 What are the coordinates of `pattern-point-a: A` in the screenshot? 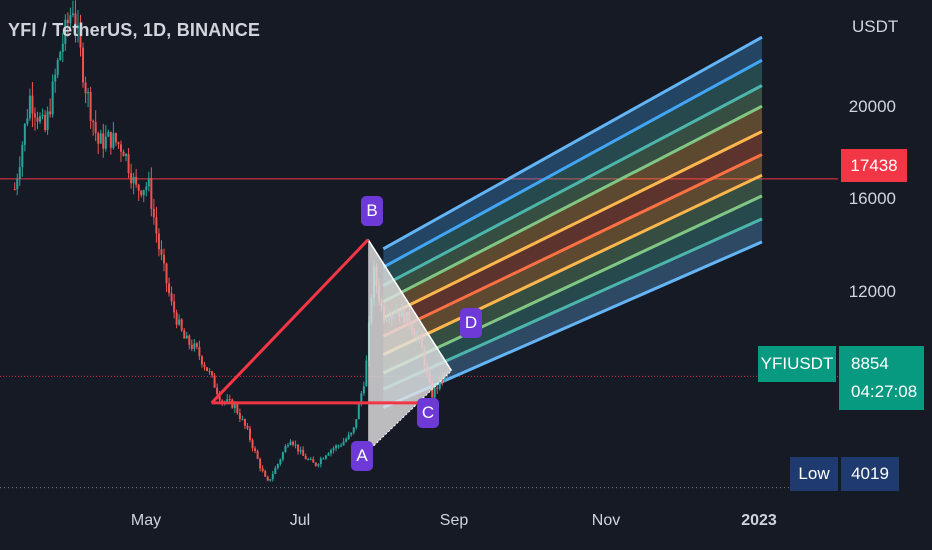 It's located at (362, 456).